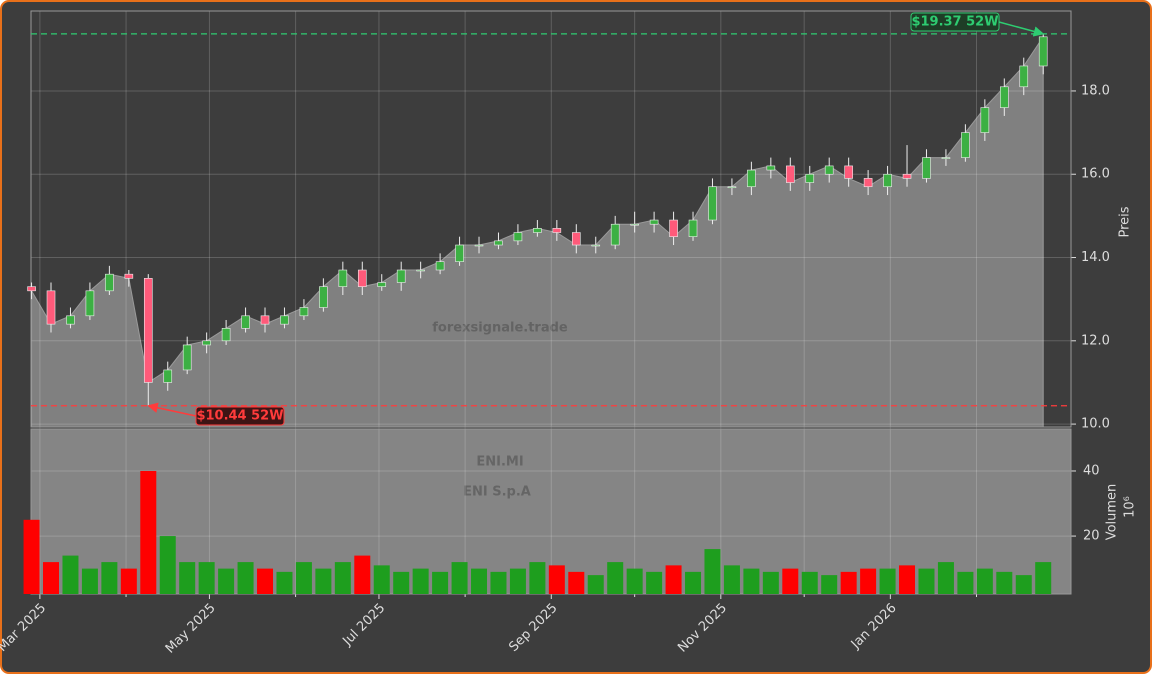 This screenshot has width=1152, height=674. I want to click on annotation-label: $19.37 52W, so click(954, 22).